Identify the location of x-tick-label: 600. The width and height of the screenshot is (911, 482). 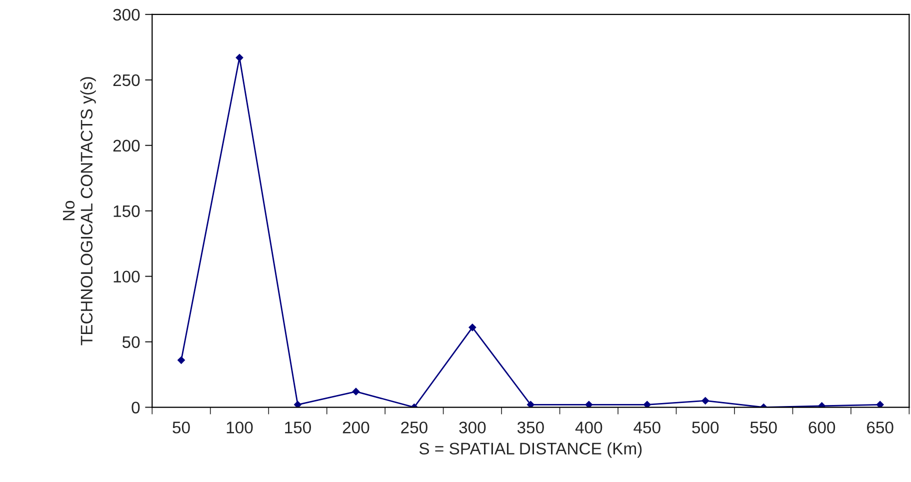
(822, 428).